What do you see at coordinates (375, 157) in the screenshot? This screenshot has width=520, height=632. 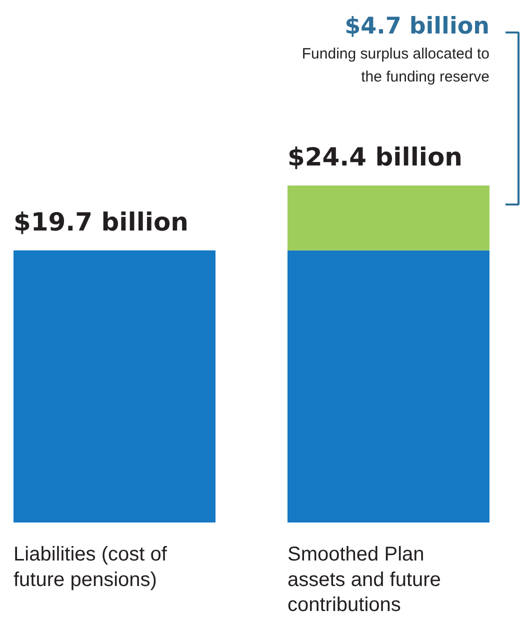 I see `total-label: $24.4 billion` at bounding box center [375, 157].